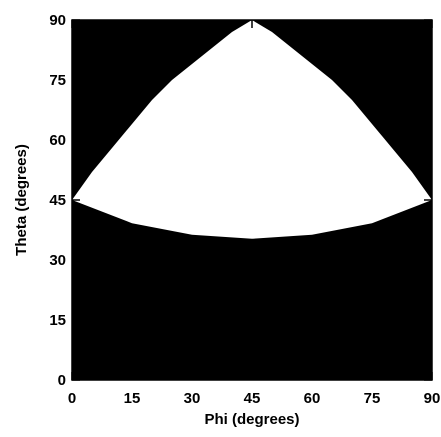 This screenshot has height=437, width=441. I want to click on x-tick-label: 60, so click(312, 398).